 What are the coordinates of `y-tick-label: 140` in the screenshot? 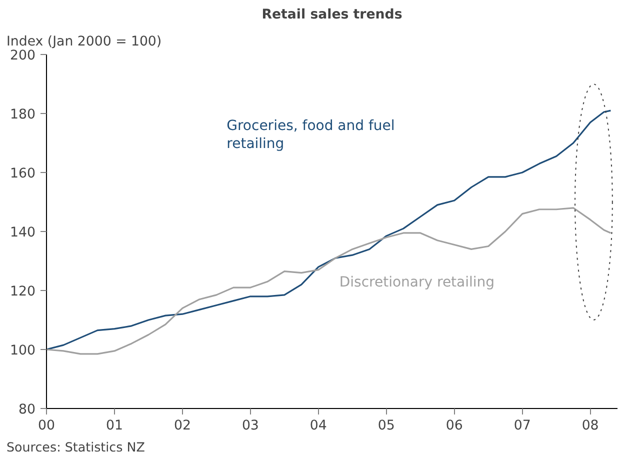 It's located at (23, 233).